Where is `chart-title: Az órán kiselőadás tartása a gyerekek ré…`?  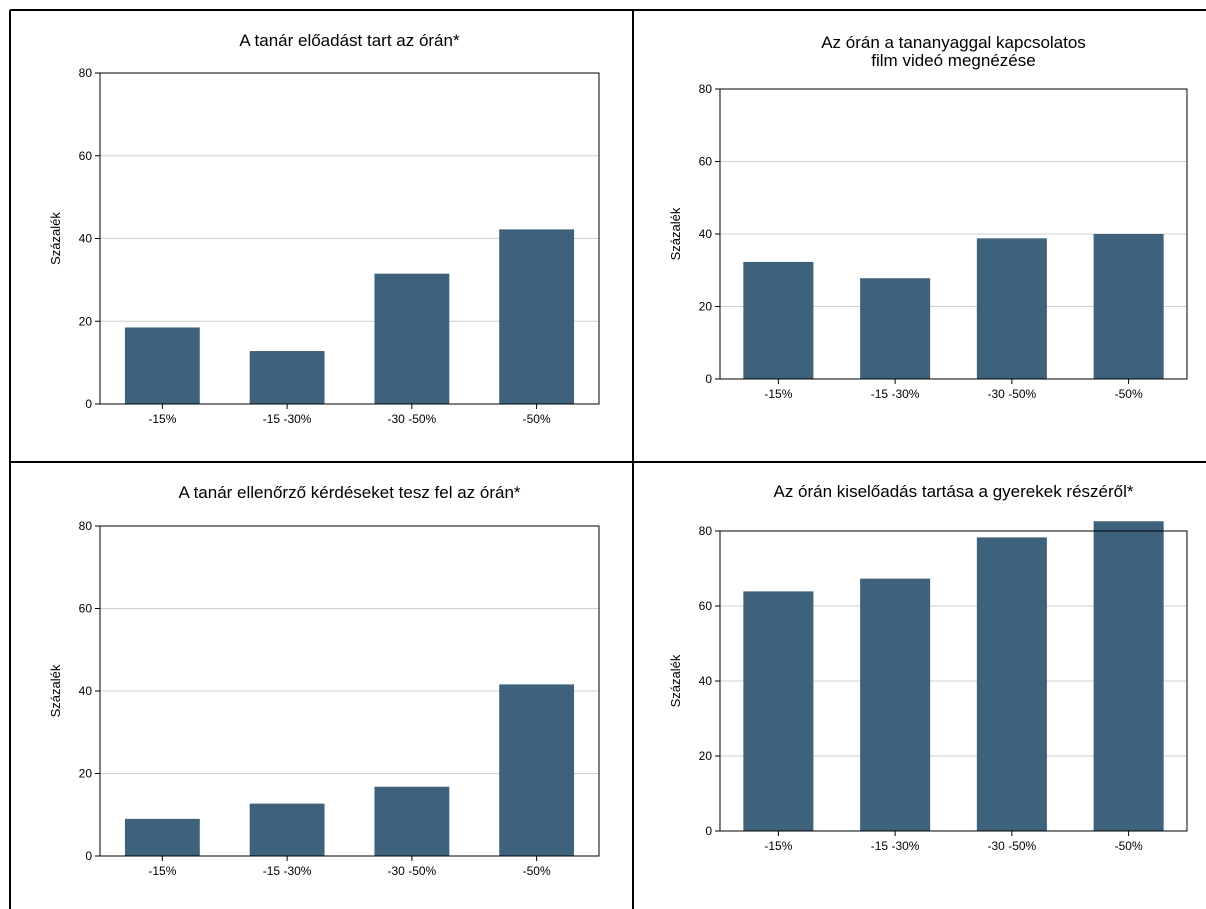
chart-title: Az órán kiselőadás tartása a gyerekek ré… is located at coordinates (953, 491).